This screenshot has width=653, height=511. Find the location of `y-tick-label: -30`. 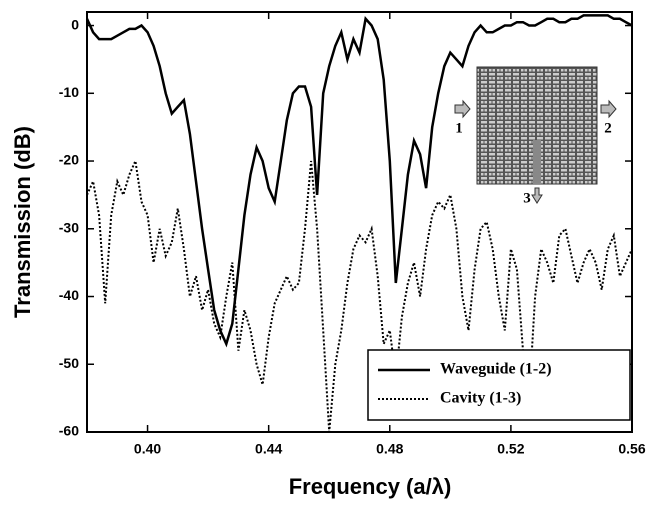

y-tick-label: -30 is located at coordinates (69, 227).